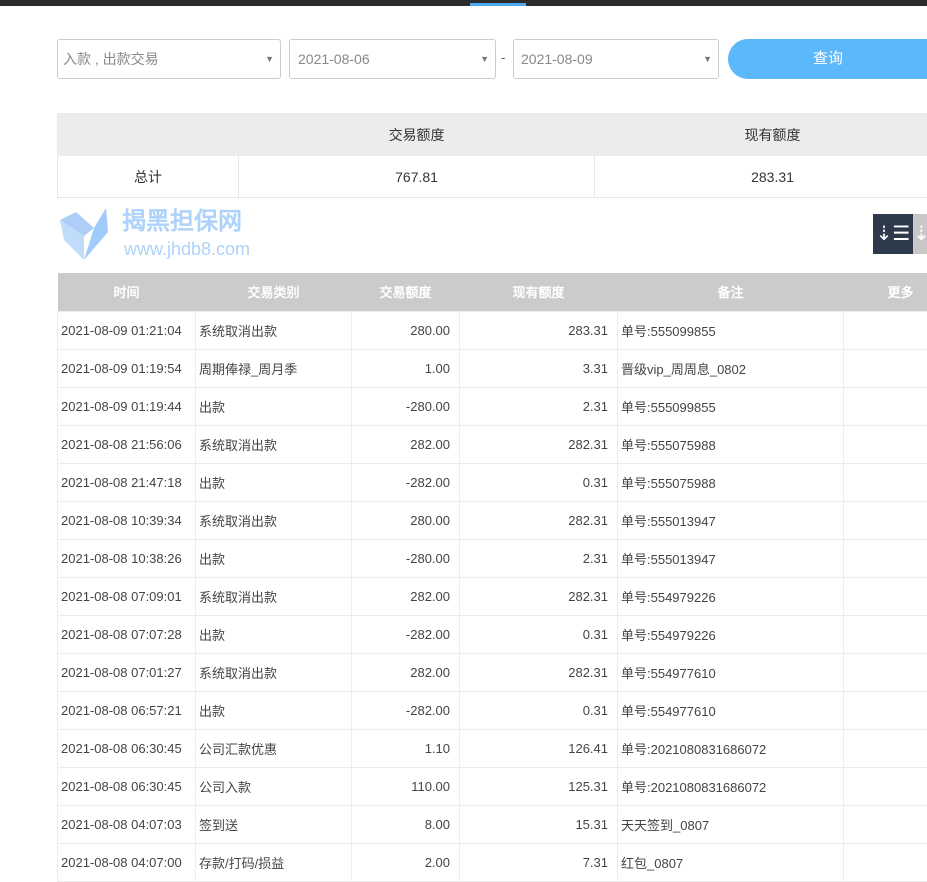  What do you see at coordinates (127, 292) in the screenshot?
I see `column-header: 时间` at bounding box center [127, 292].